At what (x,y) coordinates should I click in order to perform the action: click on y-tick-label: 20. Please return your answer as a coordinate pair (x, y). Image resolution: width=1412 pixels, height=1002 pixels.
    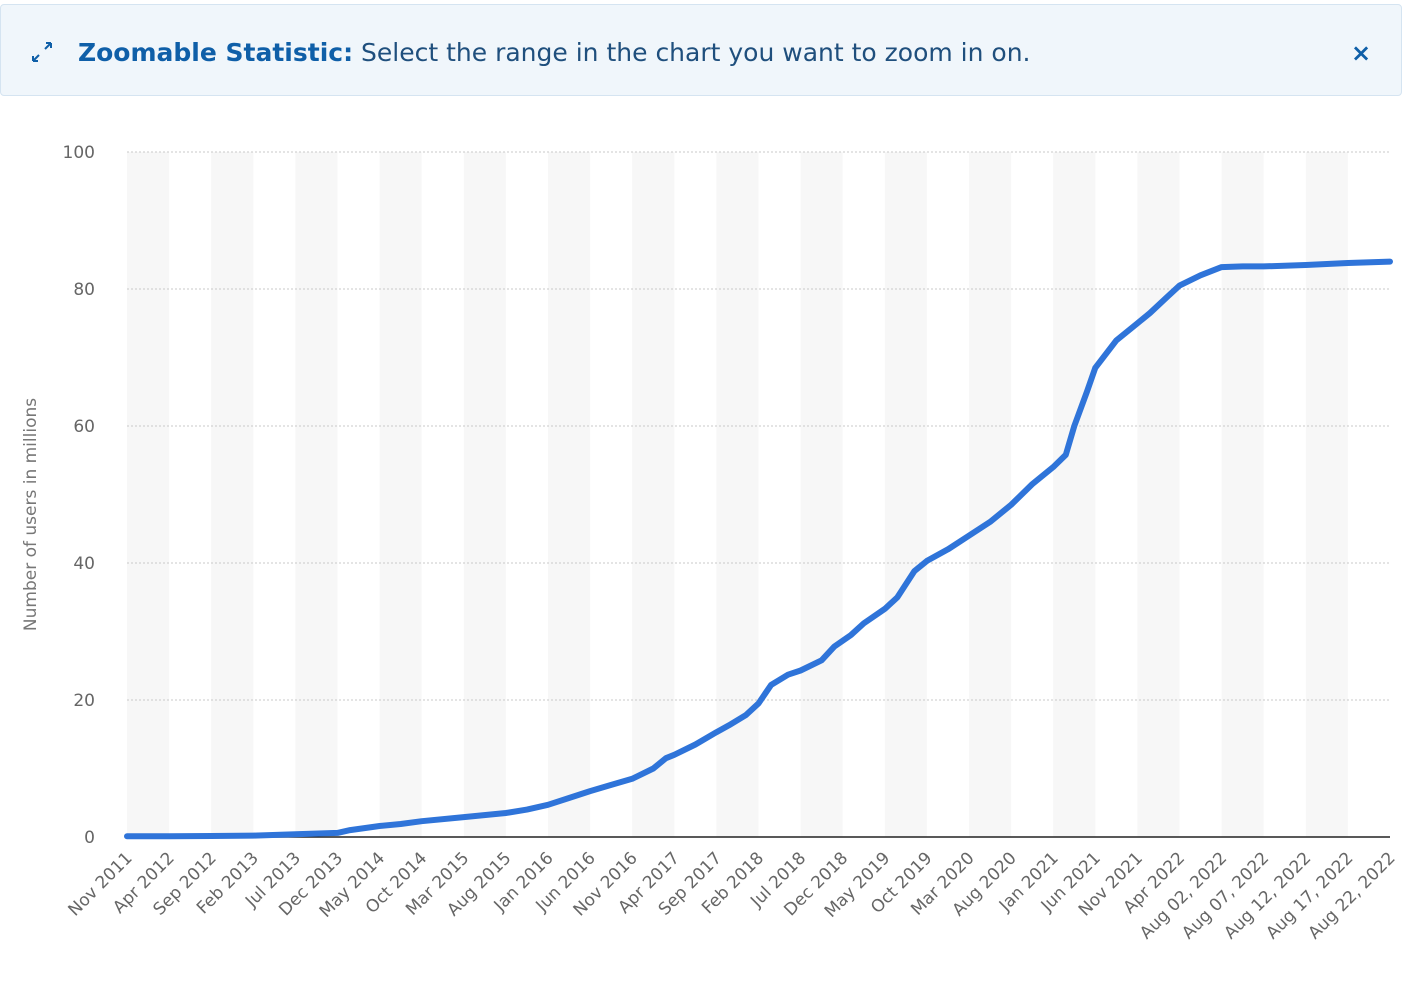
    Looking at the image, I should click on (84, 701).